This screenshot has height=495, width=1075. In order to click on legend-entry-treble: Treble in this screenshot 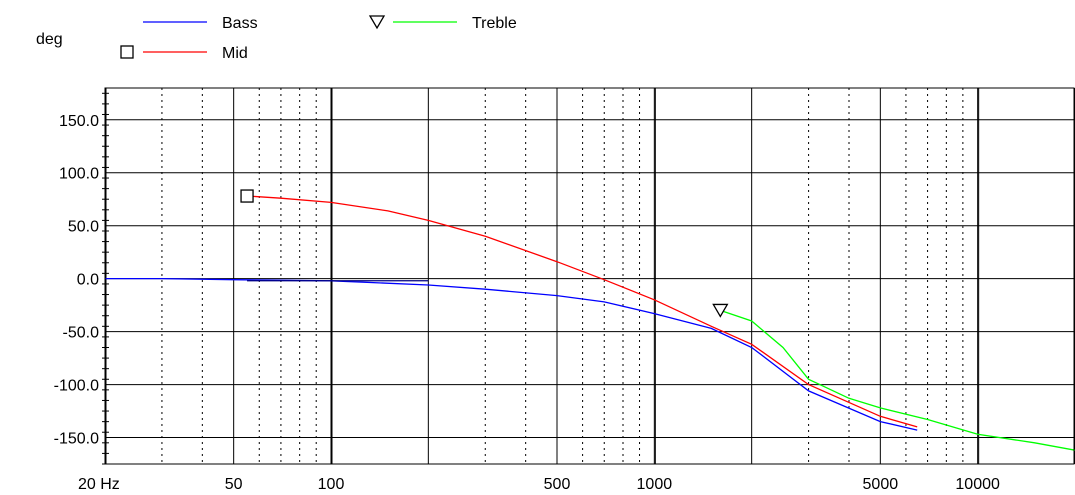, I will do `click(442, 23)`.